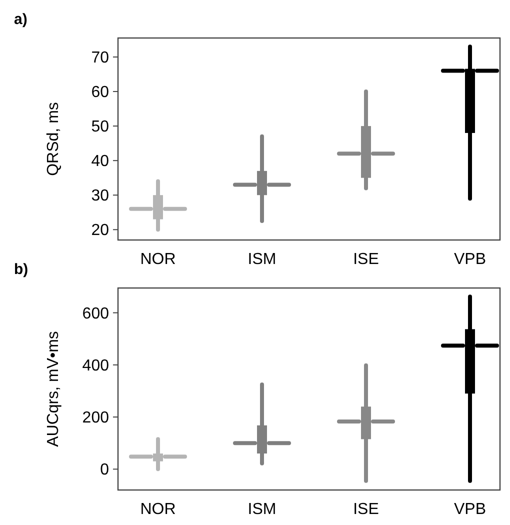 The image size is (510, 525). I want to click on y-tick-label: 400, so click(96, 365).